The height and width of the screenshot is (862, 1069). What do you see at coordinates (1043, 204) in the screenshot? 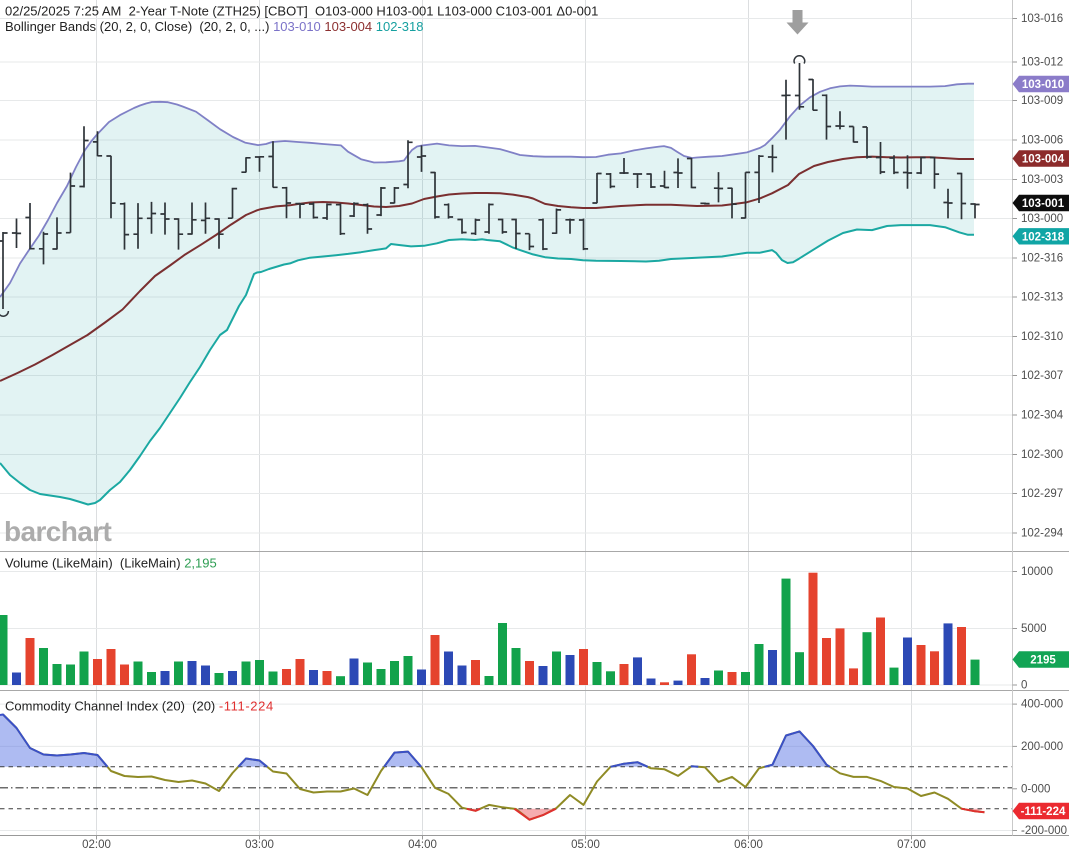
I see `svg-text: 103-001` at bounding box center [1043, 204].